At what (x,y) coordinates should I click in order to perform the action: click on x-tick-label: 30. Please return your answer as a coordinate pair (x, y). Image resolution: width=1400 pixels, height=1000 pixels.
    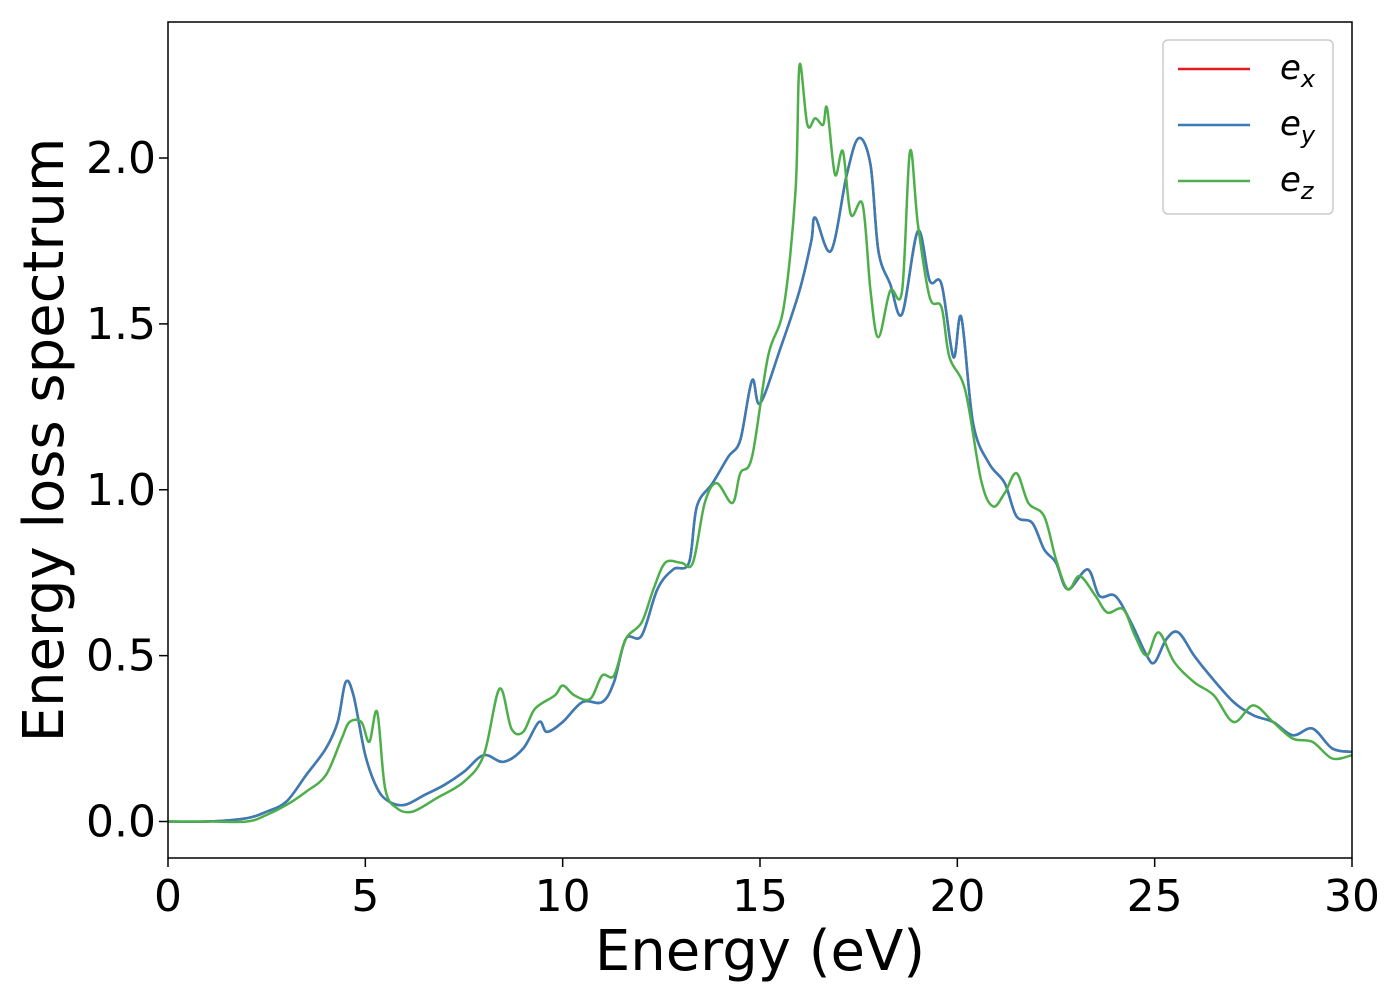
    Looking at the image, I should click on (1352, 896).